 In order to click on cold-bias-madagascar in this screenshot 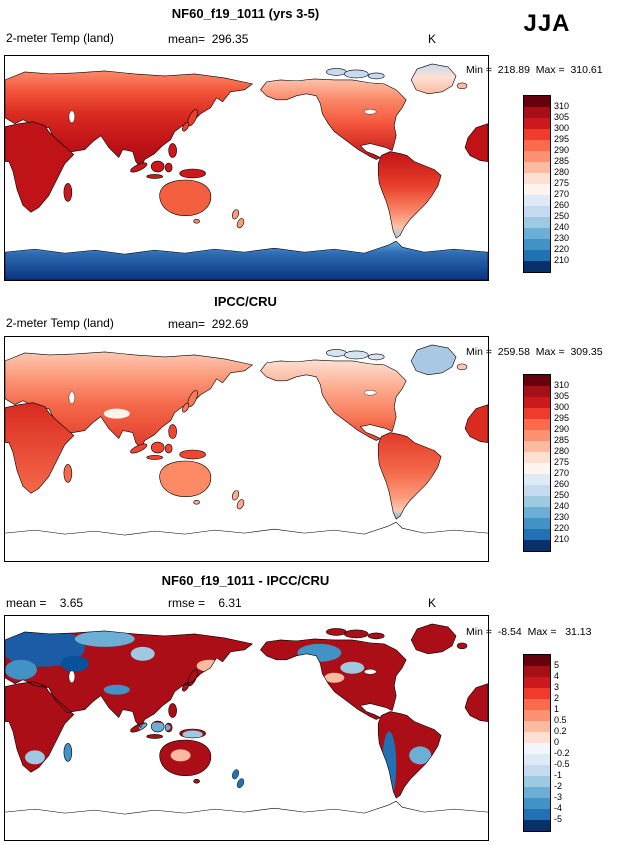, I will do `click(67, 752)`.